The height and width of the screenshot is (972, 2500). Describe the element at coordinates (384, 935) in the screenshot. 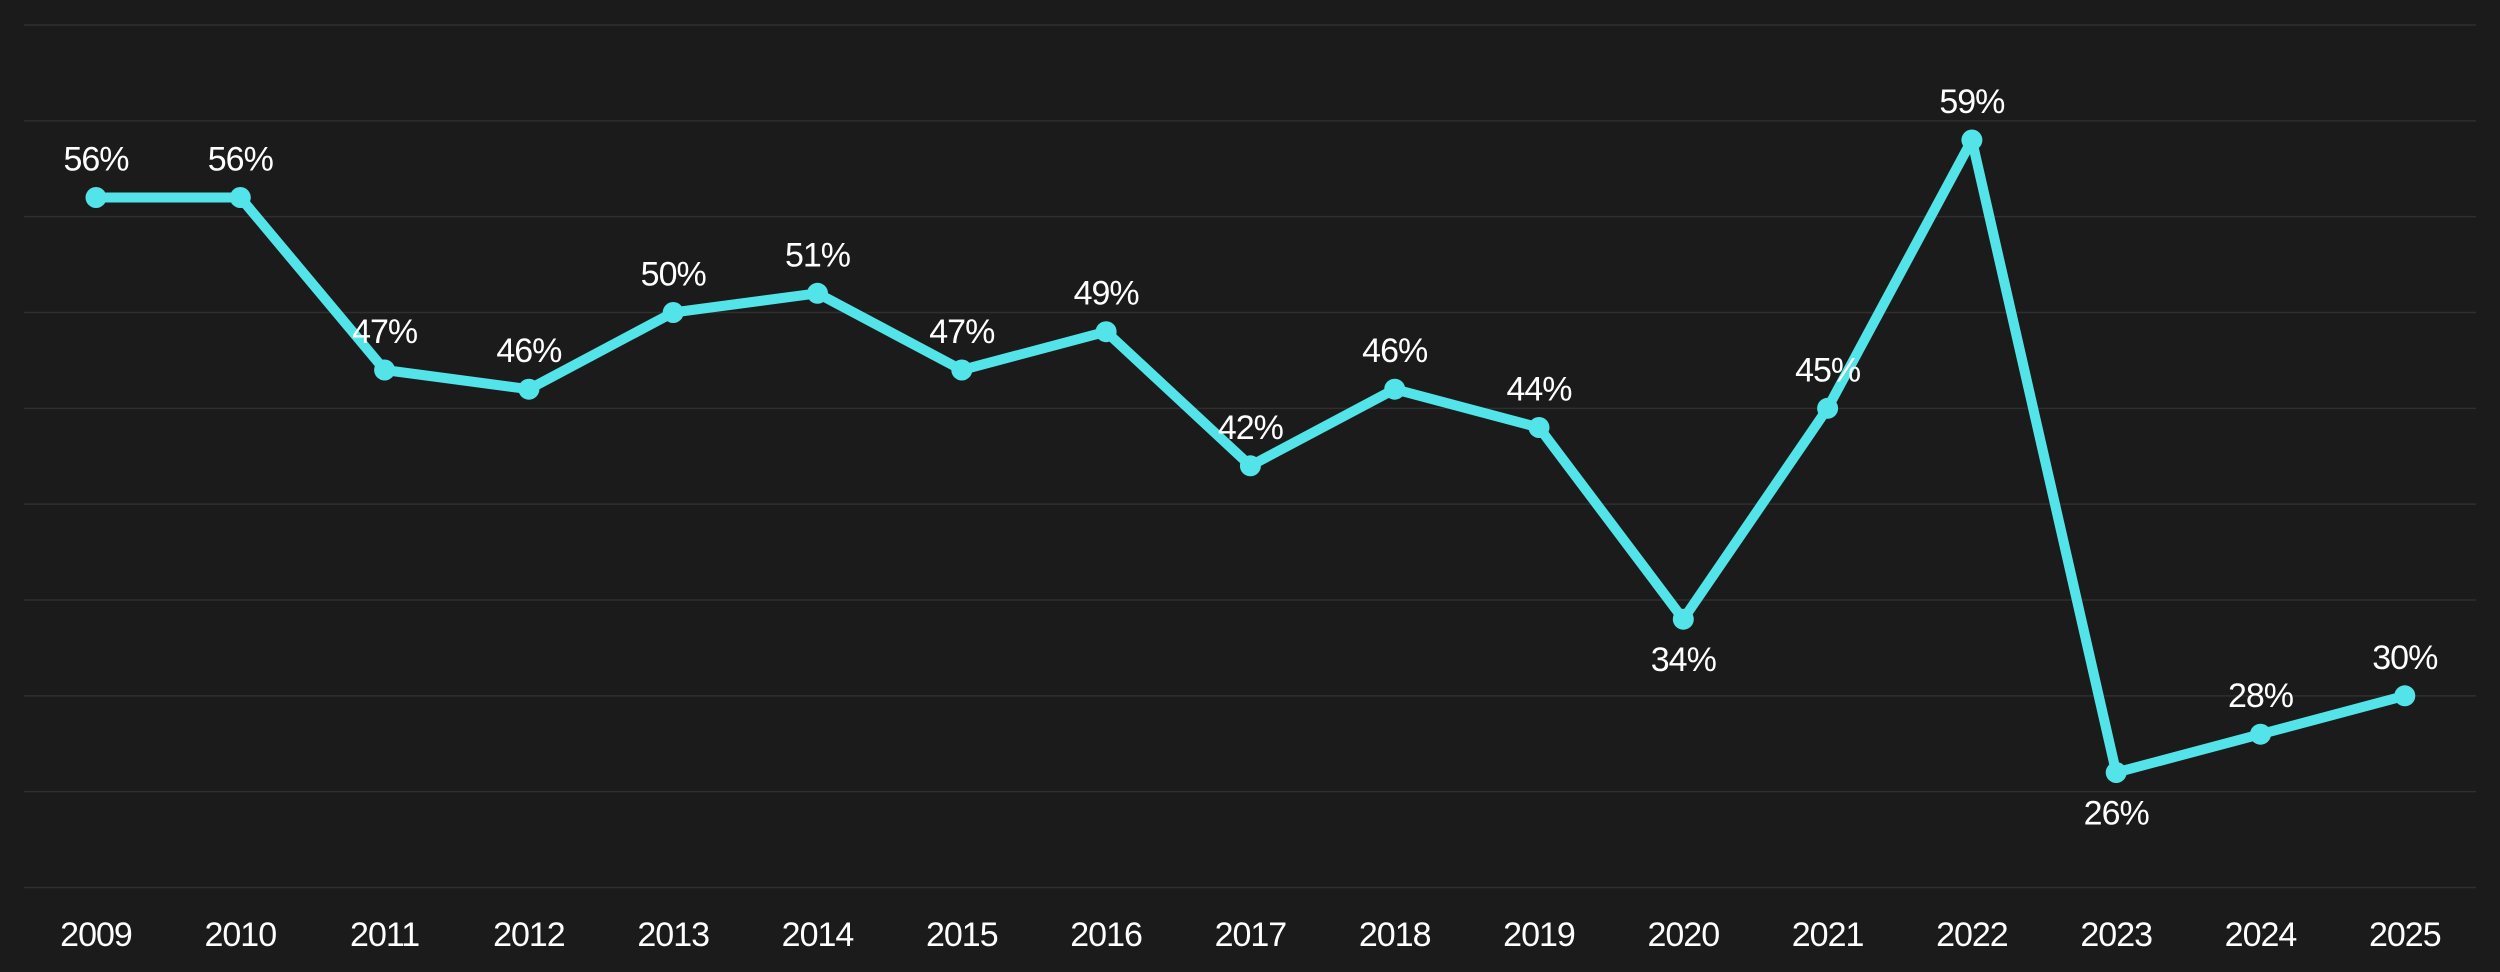

I see `x-axis-tick-label: 2011` at that location.